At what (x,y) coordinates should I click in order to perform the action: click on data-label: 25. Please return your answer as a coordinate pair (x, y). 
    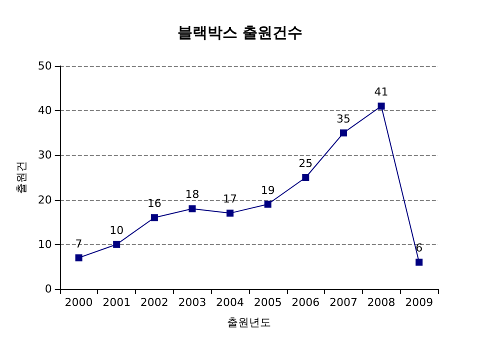
    Looking at the image, I should click on (305, 163).